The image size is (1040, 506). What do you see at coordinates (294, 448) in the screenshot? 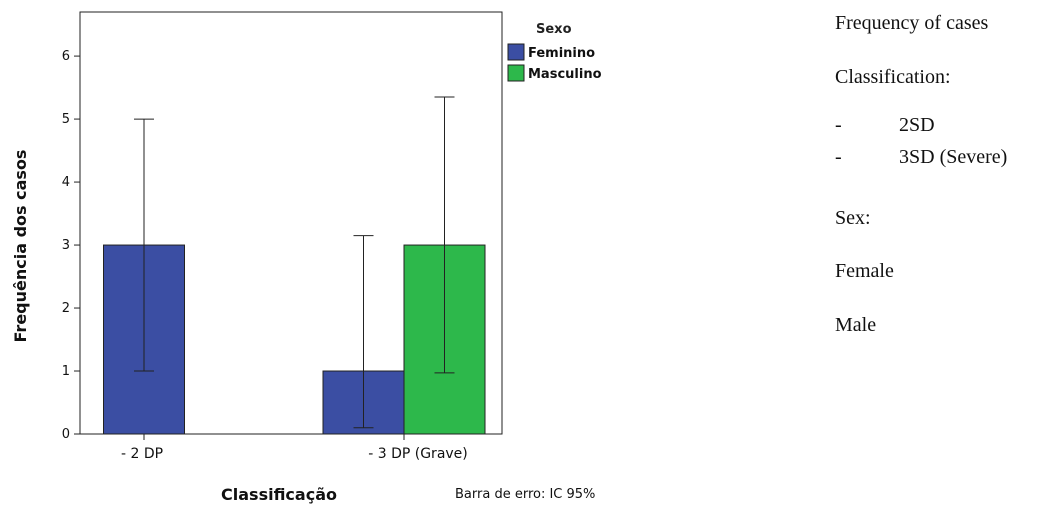
I see `x-axis: - 2 DP - 3 DP (Grave)` at bounding box center [294, 448].